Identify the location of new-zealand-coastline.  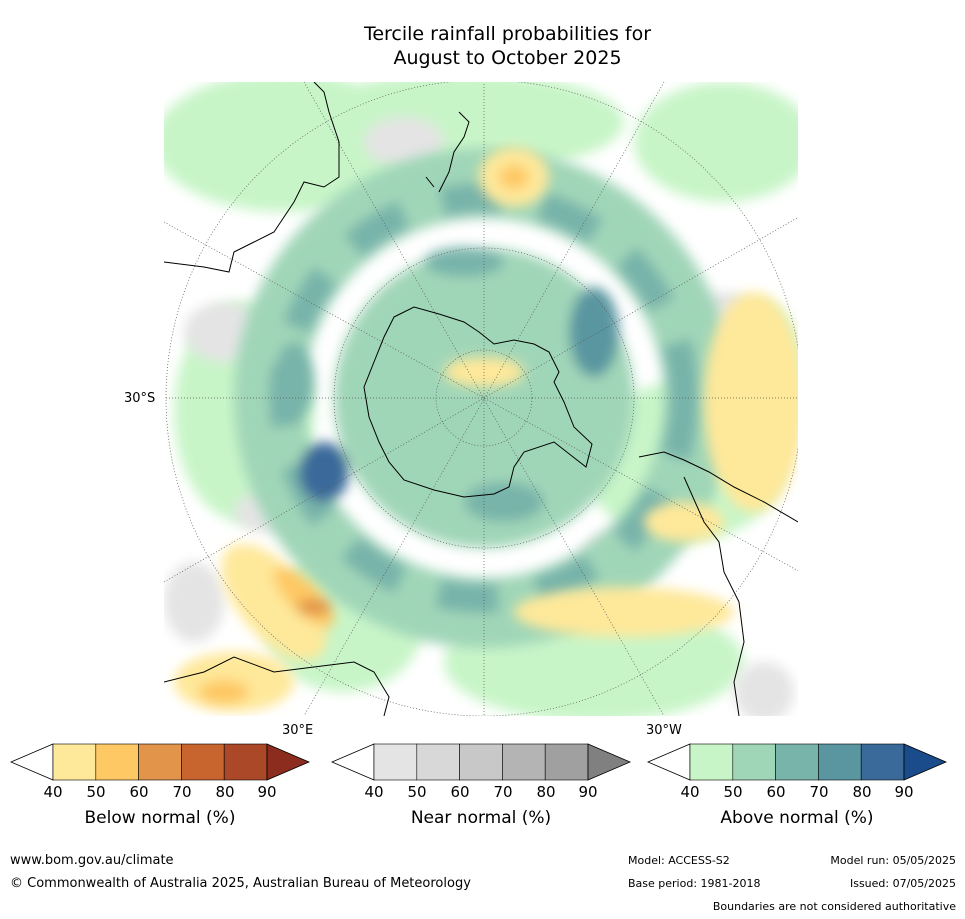
(447, 152).